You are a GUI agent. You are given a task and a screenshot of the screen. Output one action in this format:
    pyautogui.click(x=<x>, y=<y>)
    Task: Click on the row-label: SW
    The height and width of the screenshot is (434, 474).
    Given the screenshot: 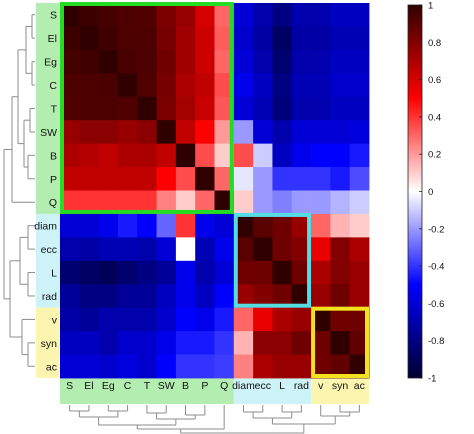 What is the action you would take?
    pyautogui.click(x=48, y=133)
    